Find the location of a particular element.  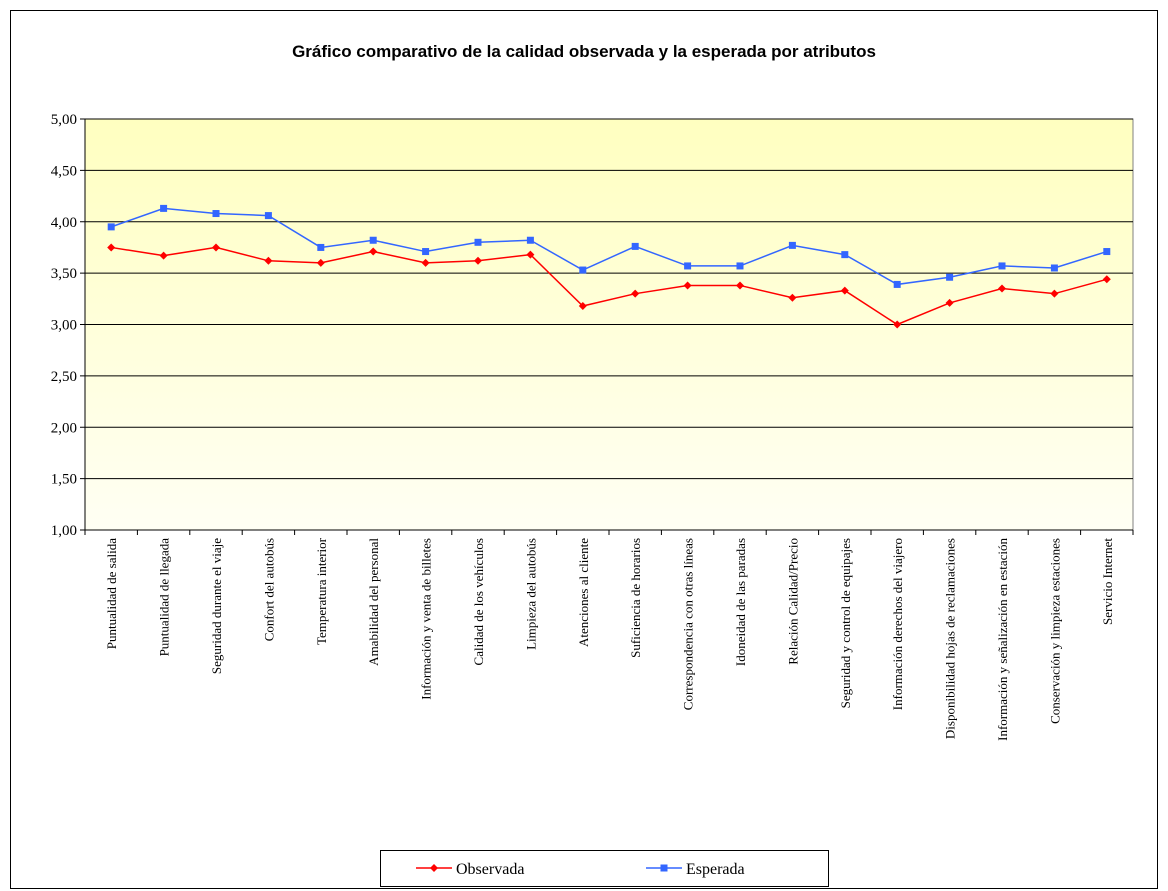

x-tick-label: Seguridad durante el viaje is located at coordinates (216, 606).